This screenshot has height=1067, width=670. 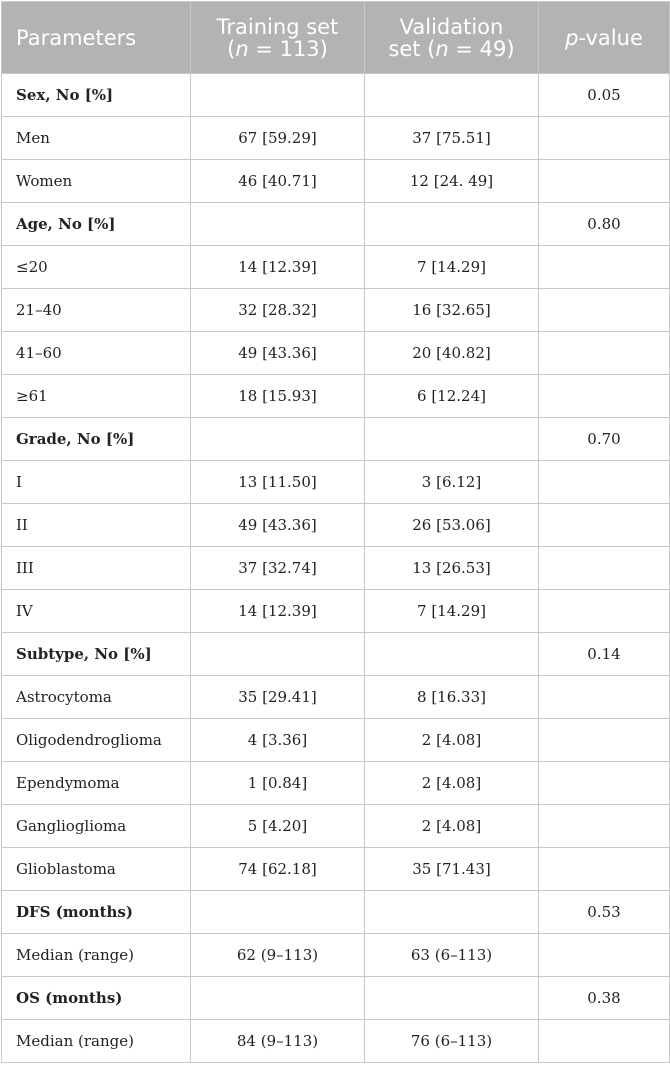 What do you see at coordinates (96, 611) in the screenshot?
I see `row-label: IV` at bounding box center [96, 611].